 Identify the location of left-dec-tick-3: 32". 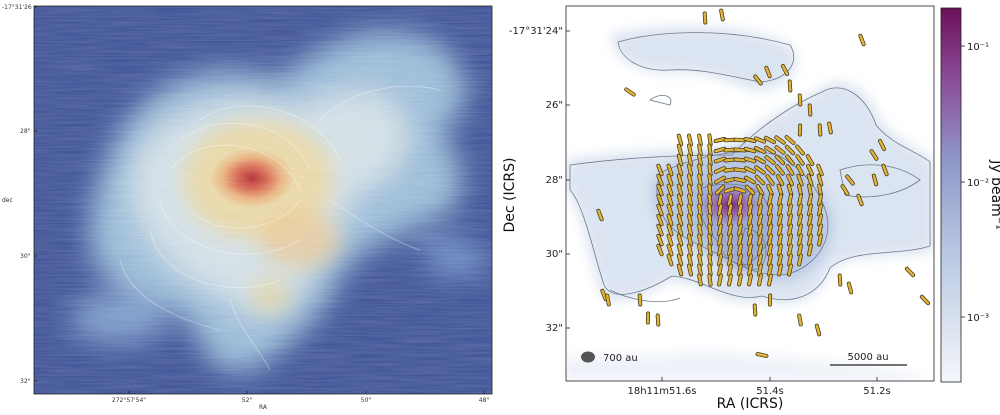
(25, 381).